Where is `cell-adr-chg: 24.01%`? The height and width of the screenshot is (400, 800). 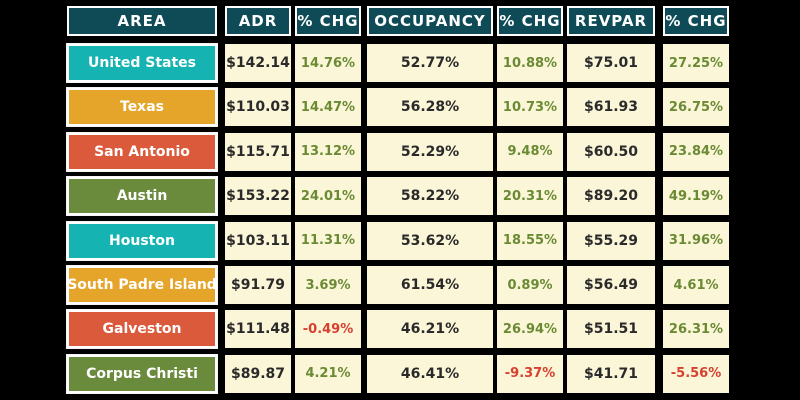
cell-adr-chg: 24.01% is located at coordinates (328, 196).